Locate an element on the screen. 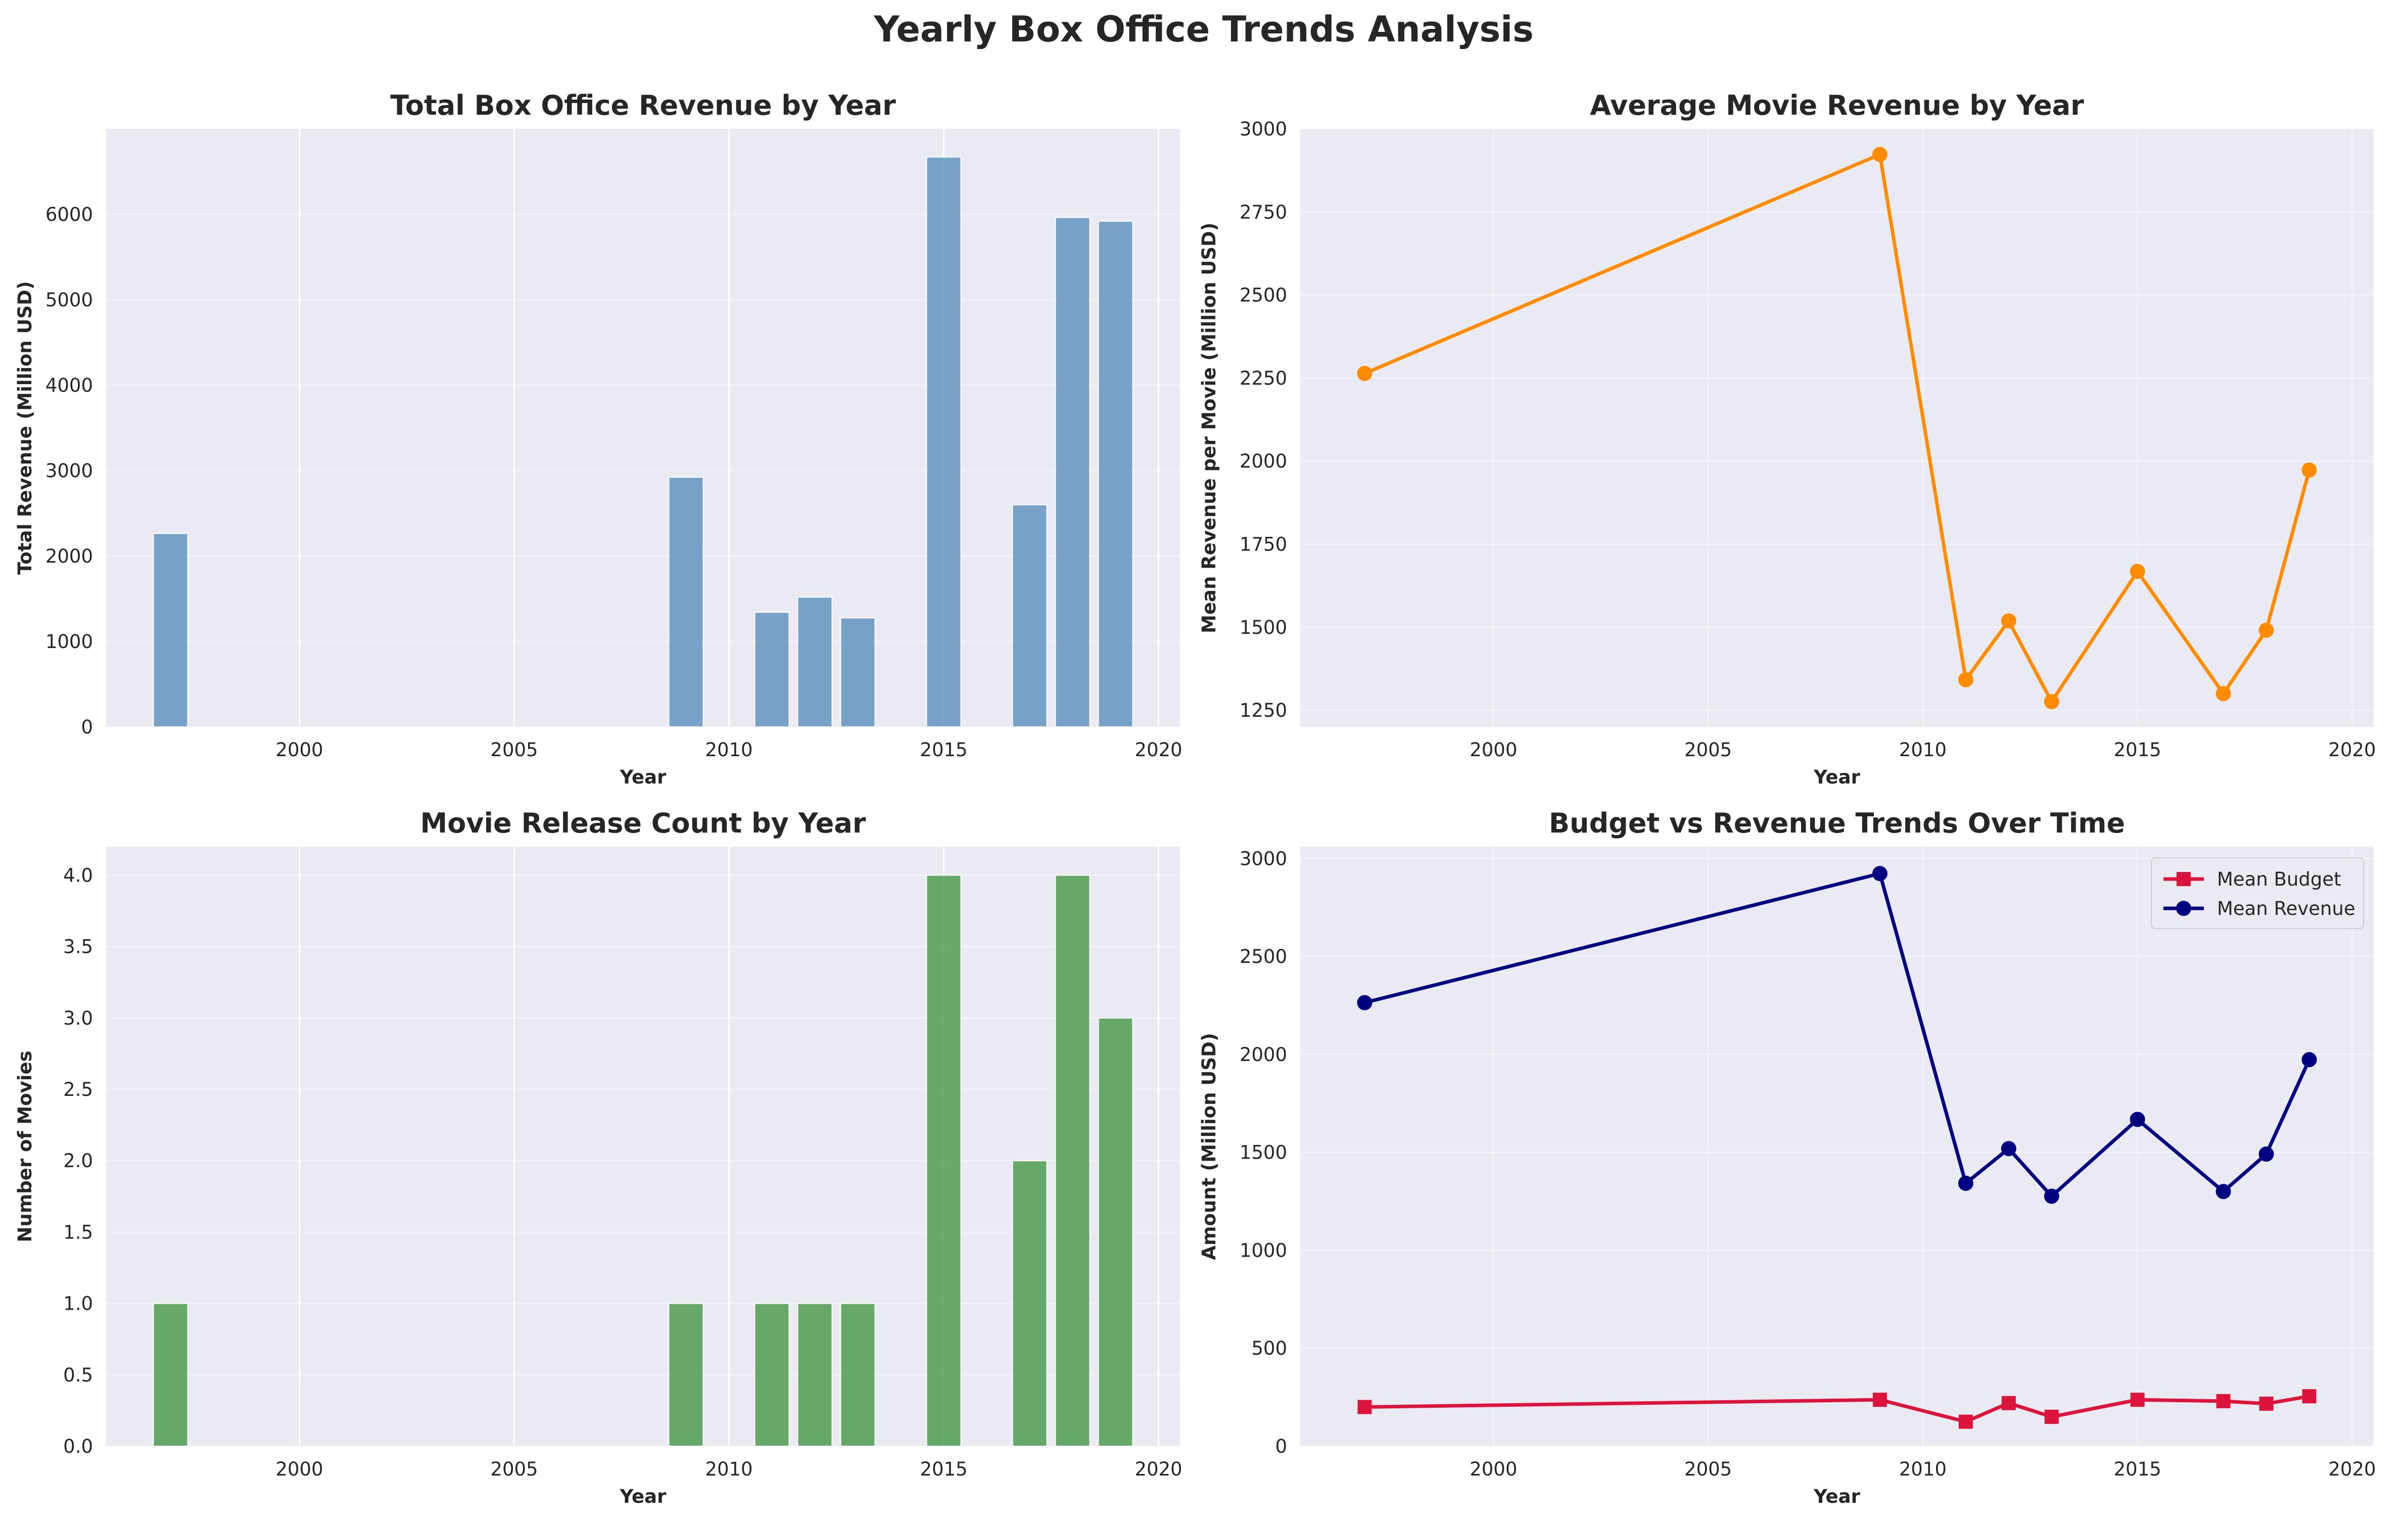 The width and height of the screenshot is (2408, 1520). y-tick-label: 5000 is located at coordinates (69, 300).